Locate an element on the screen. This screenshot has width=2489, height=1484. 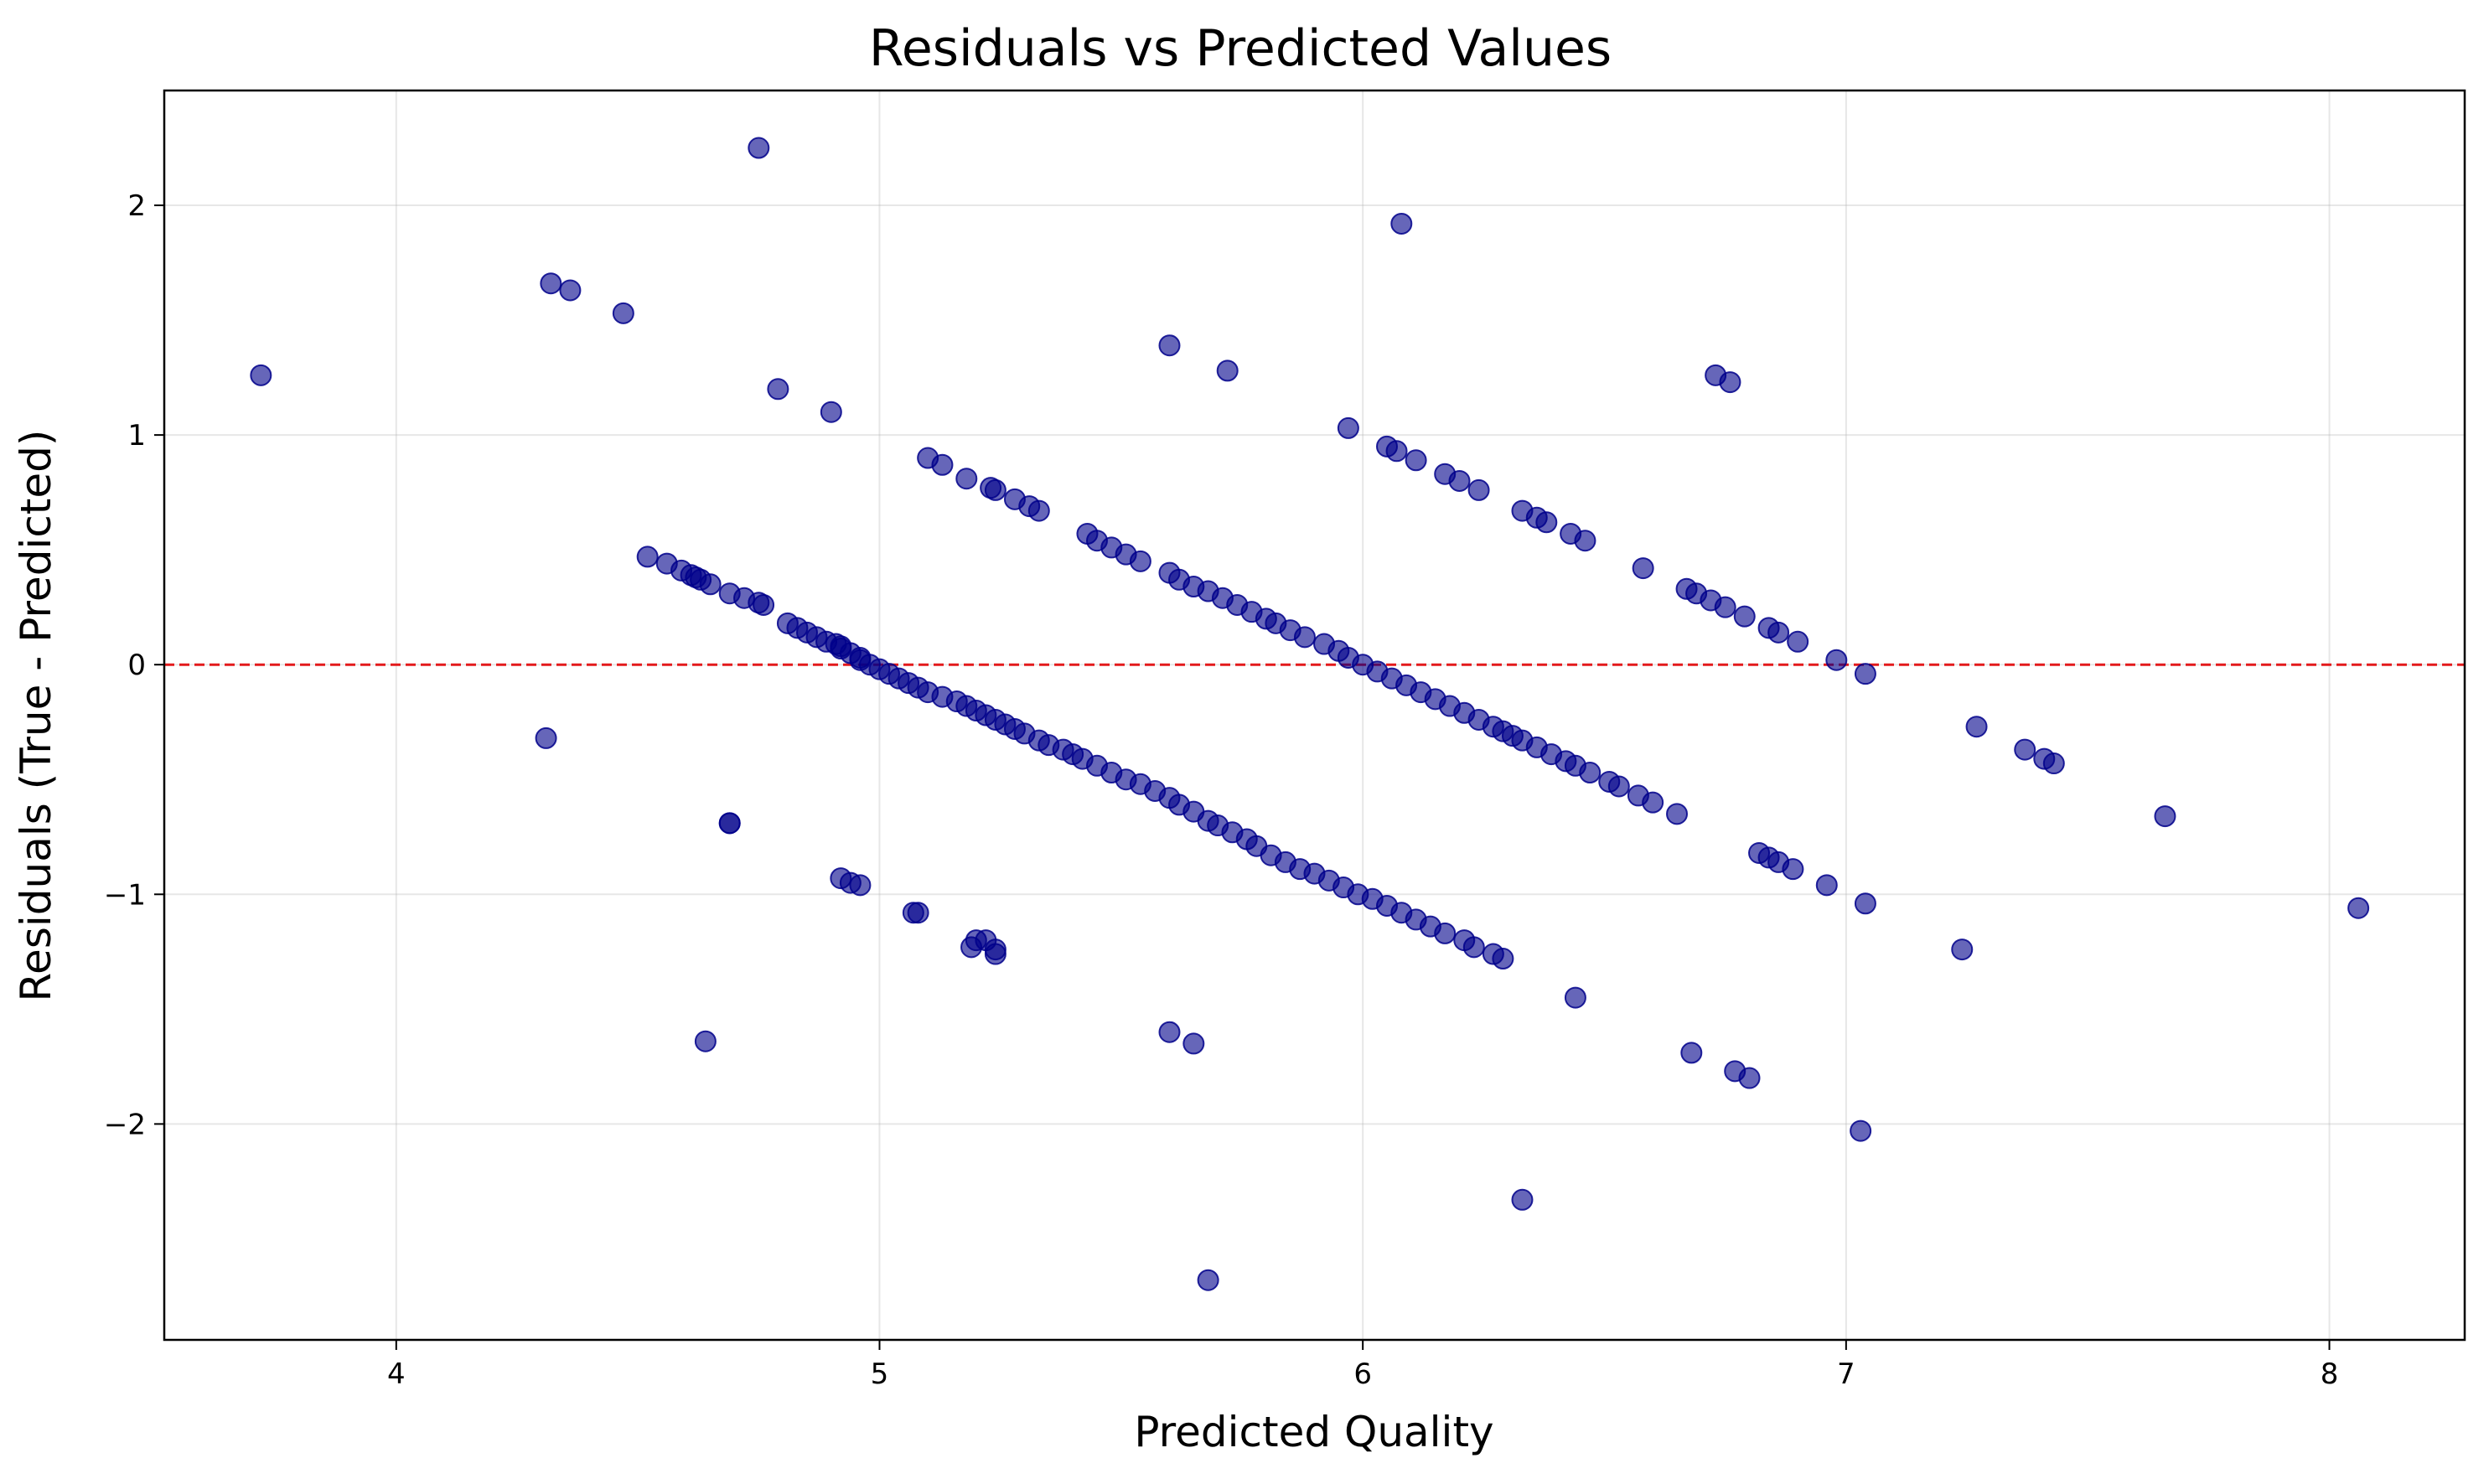
y-tick-label: −1 is located at coordinates (125, 895).